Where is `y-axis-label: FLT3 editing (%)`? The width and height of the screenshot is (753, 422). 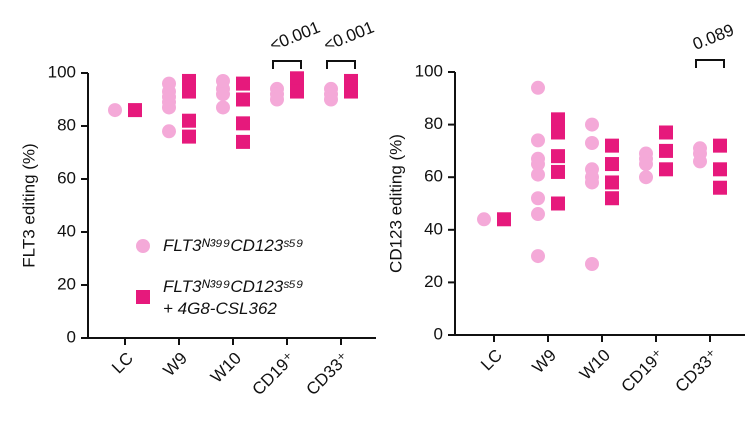
y-axis-label: FLT3 editing (%) is located at coordinates (28, 205).